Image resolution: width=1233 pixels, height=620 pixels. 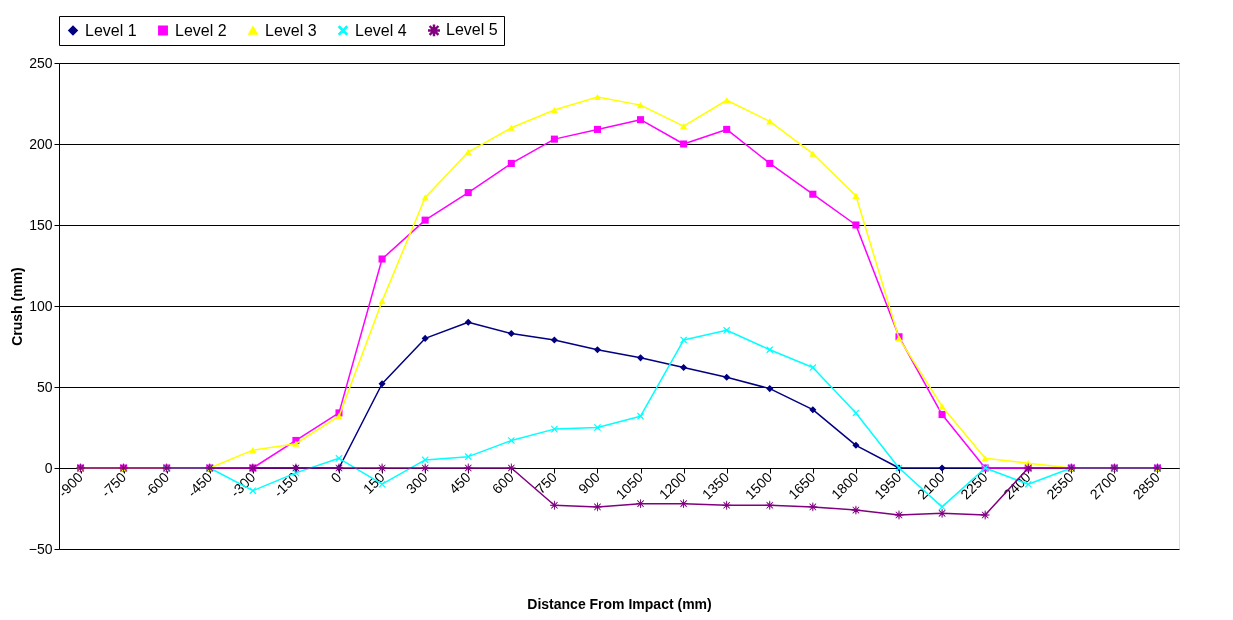 What do you see at coordinates (16, 306) in the screenshot?
I see `y-axis-title: Crush (mm)` at bounding box center [16, 306].